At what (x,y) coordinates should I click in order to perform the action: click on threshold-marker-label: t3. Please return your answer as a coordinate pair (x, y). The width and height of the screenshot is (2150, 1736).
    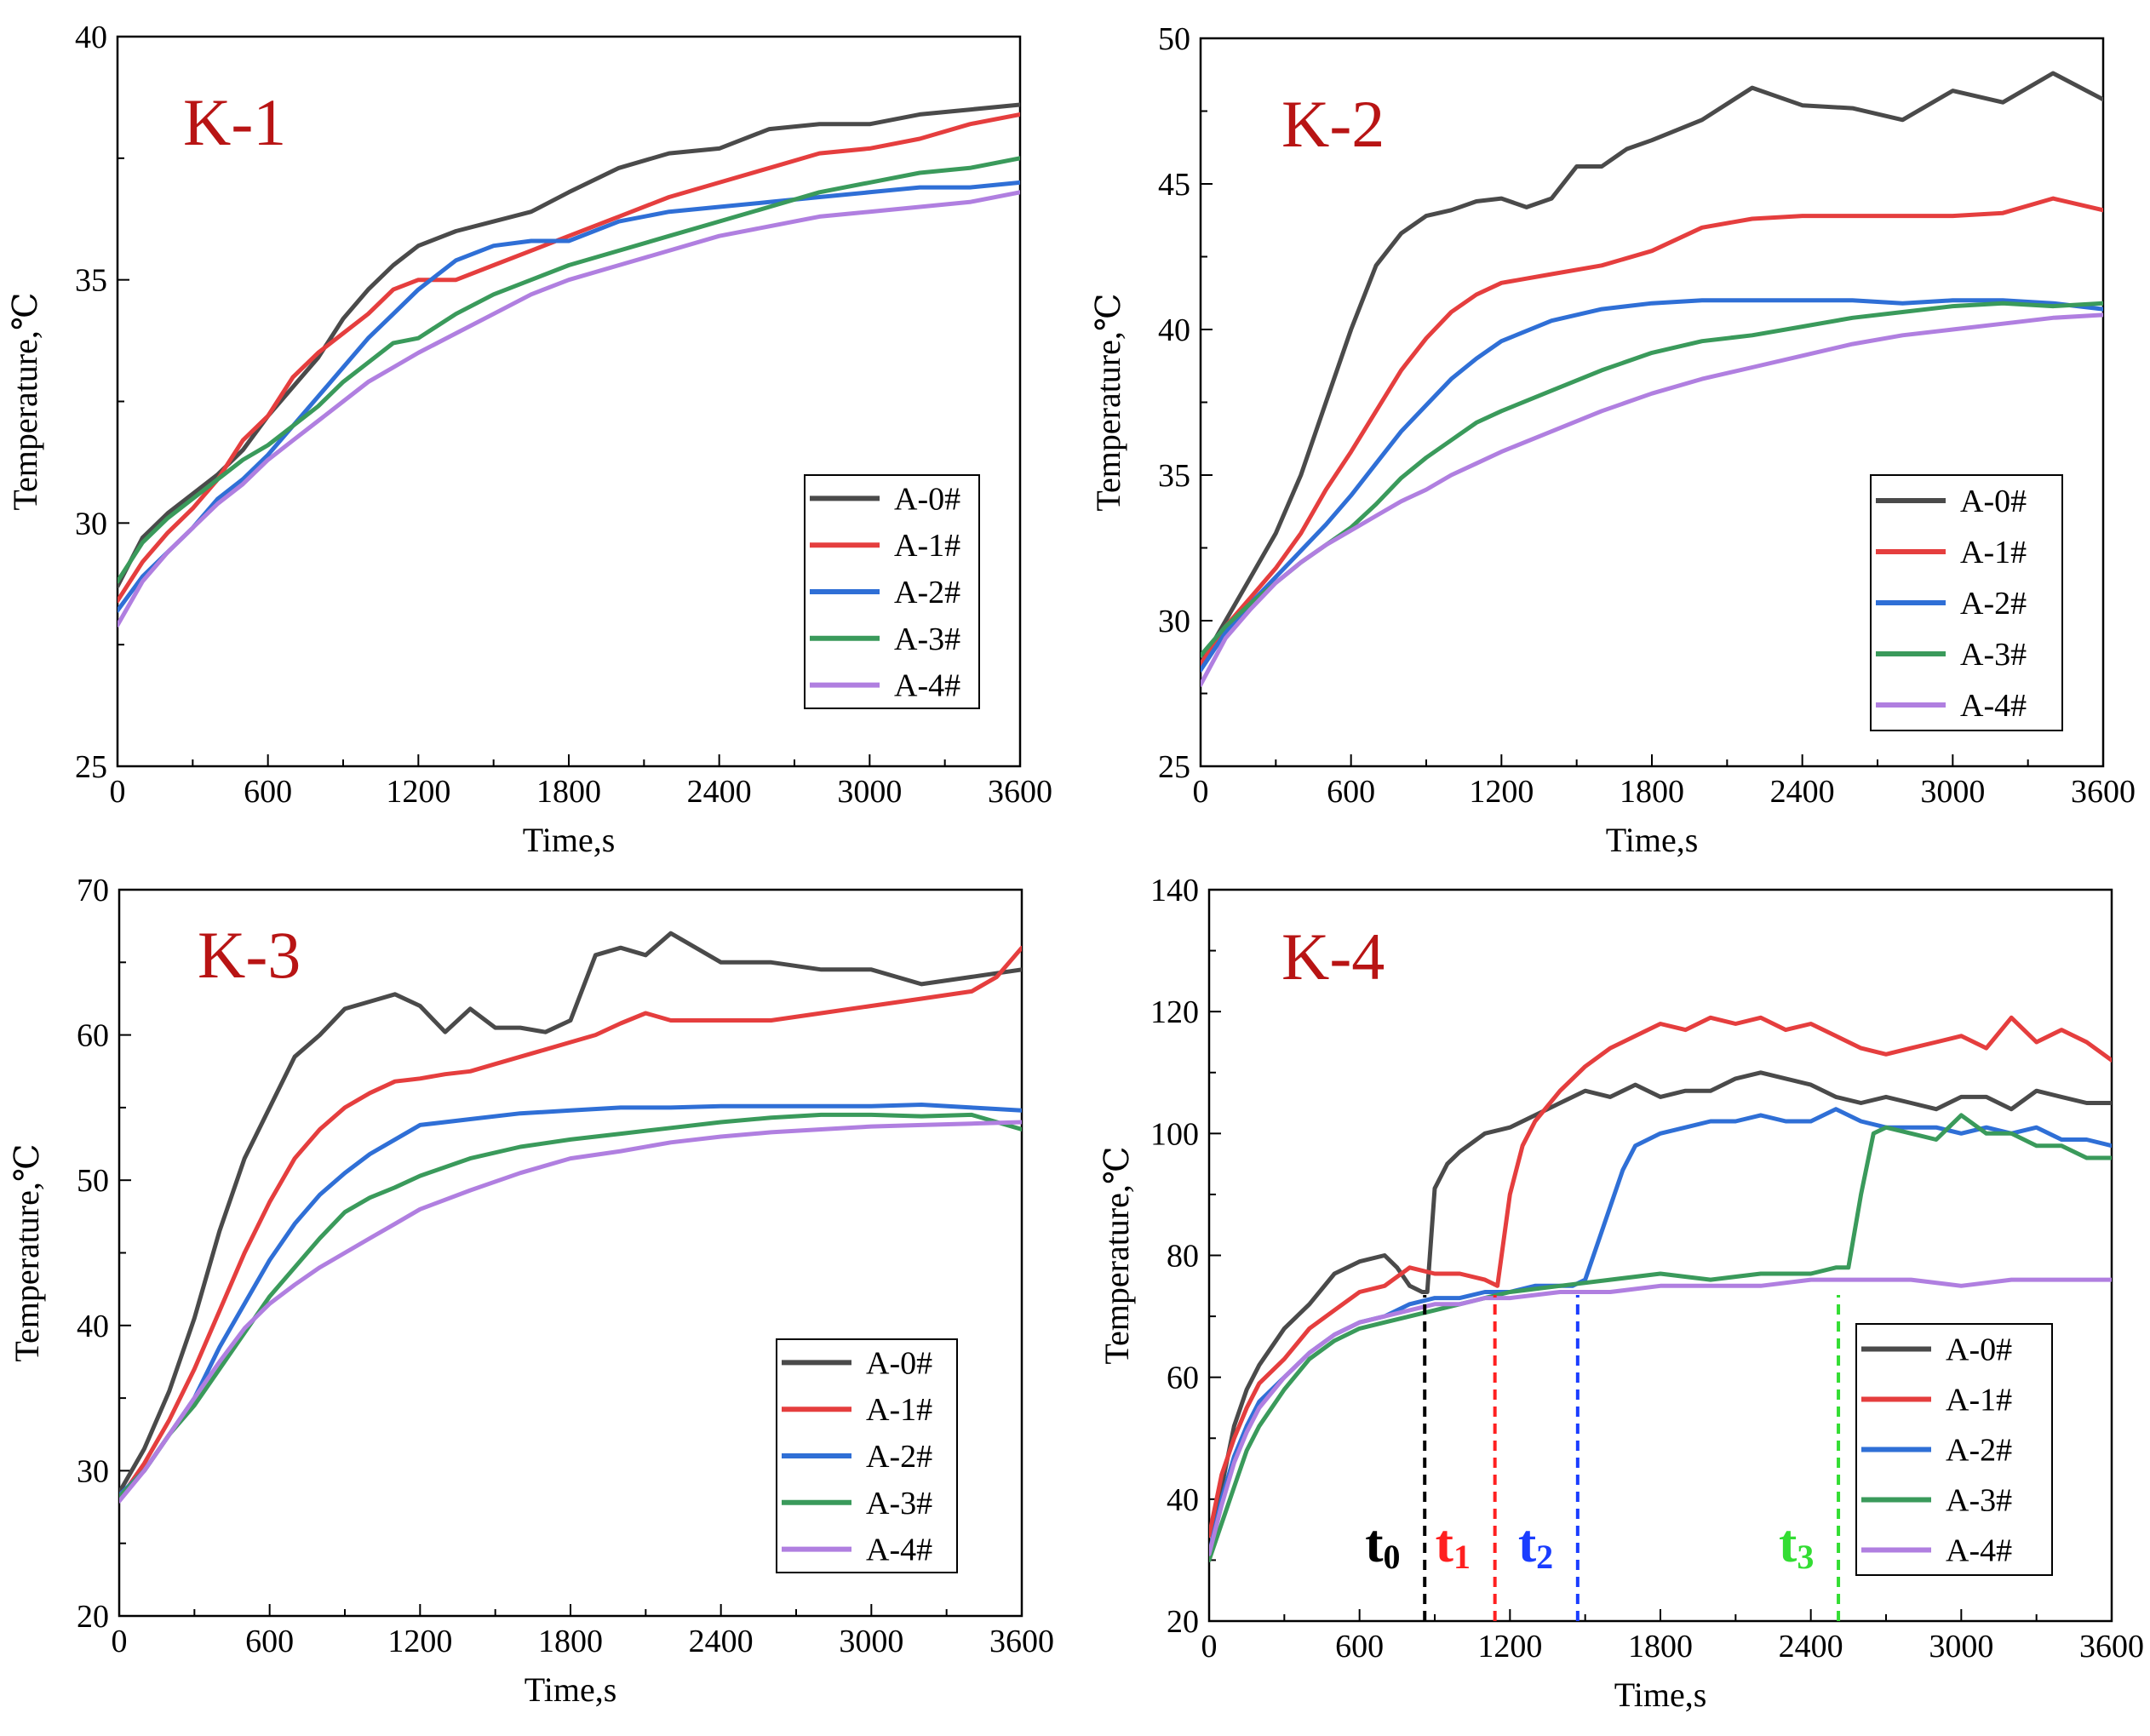
    Looking at the image, I should click on (1796, 1544).